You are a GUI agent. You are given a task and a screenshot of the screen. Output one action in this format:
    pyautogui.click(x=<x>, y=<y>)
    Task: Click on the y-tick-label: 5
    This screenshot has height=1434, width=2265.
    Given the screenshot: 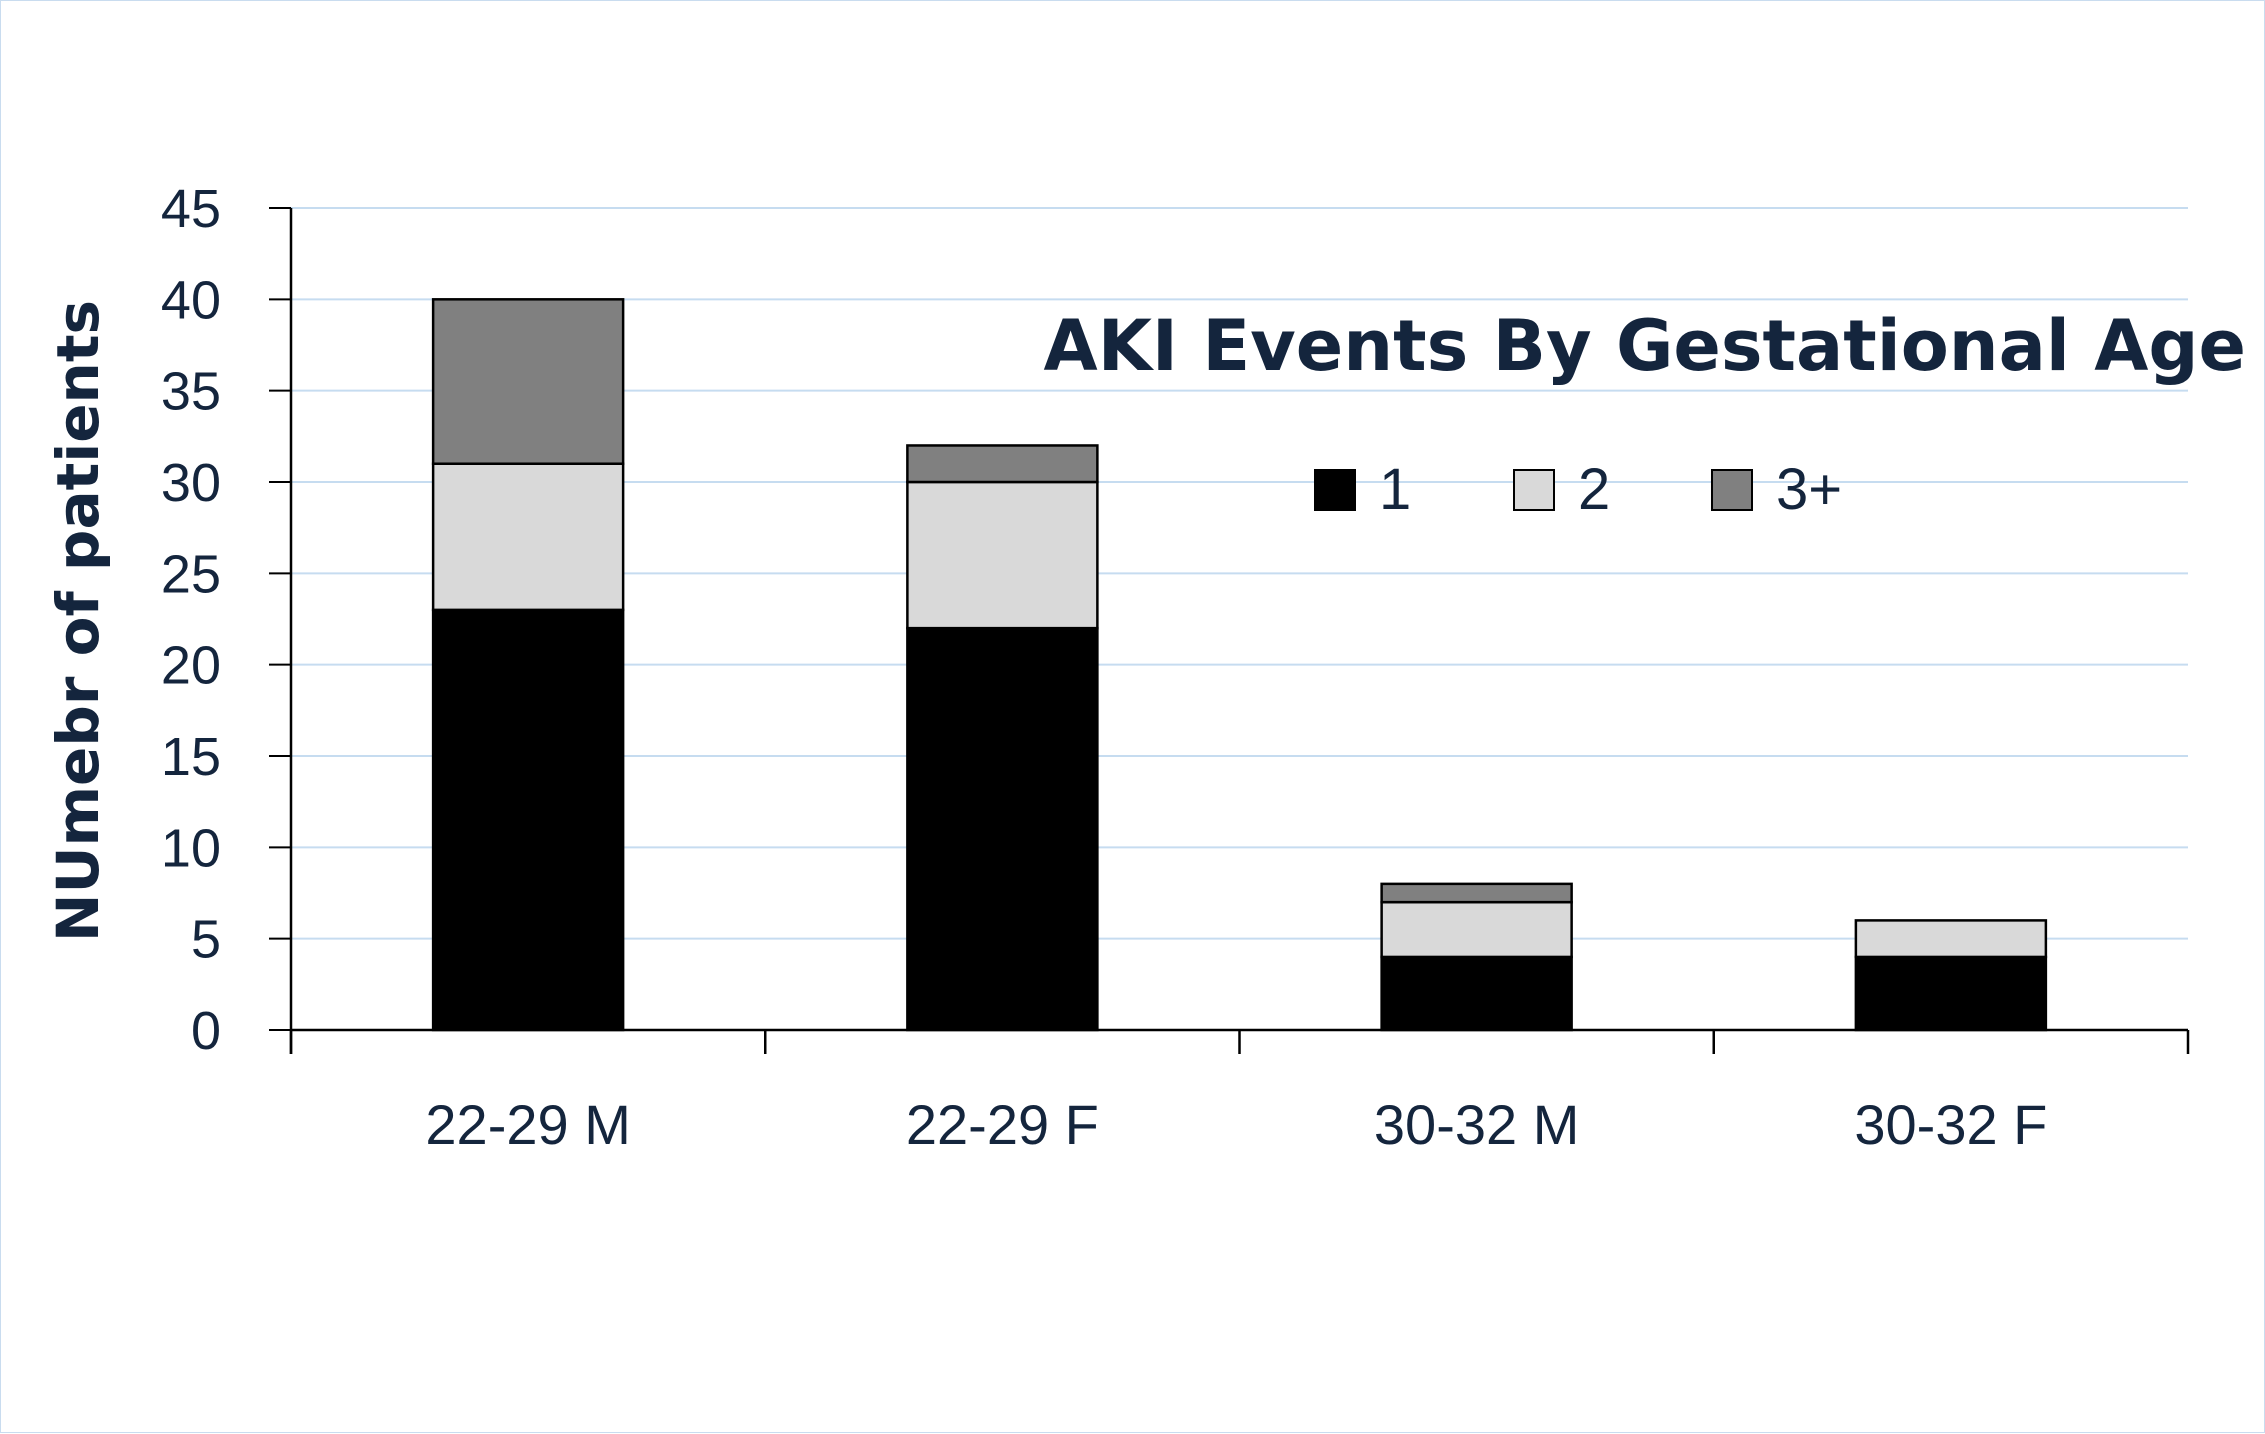 What is the action you would take?
    pyautogui.click(x=206, y=940)
    